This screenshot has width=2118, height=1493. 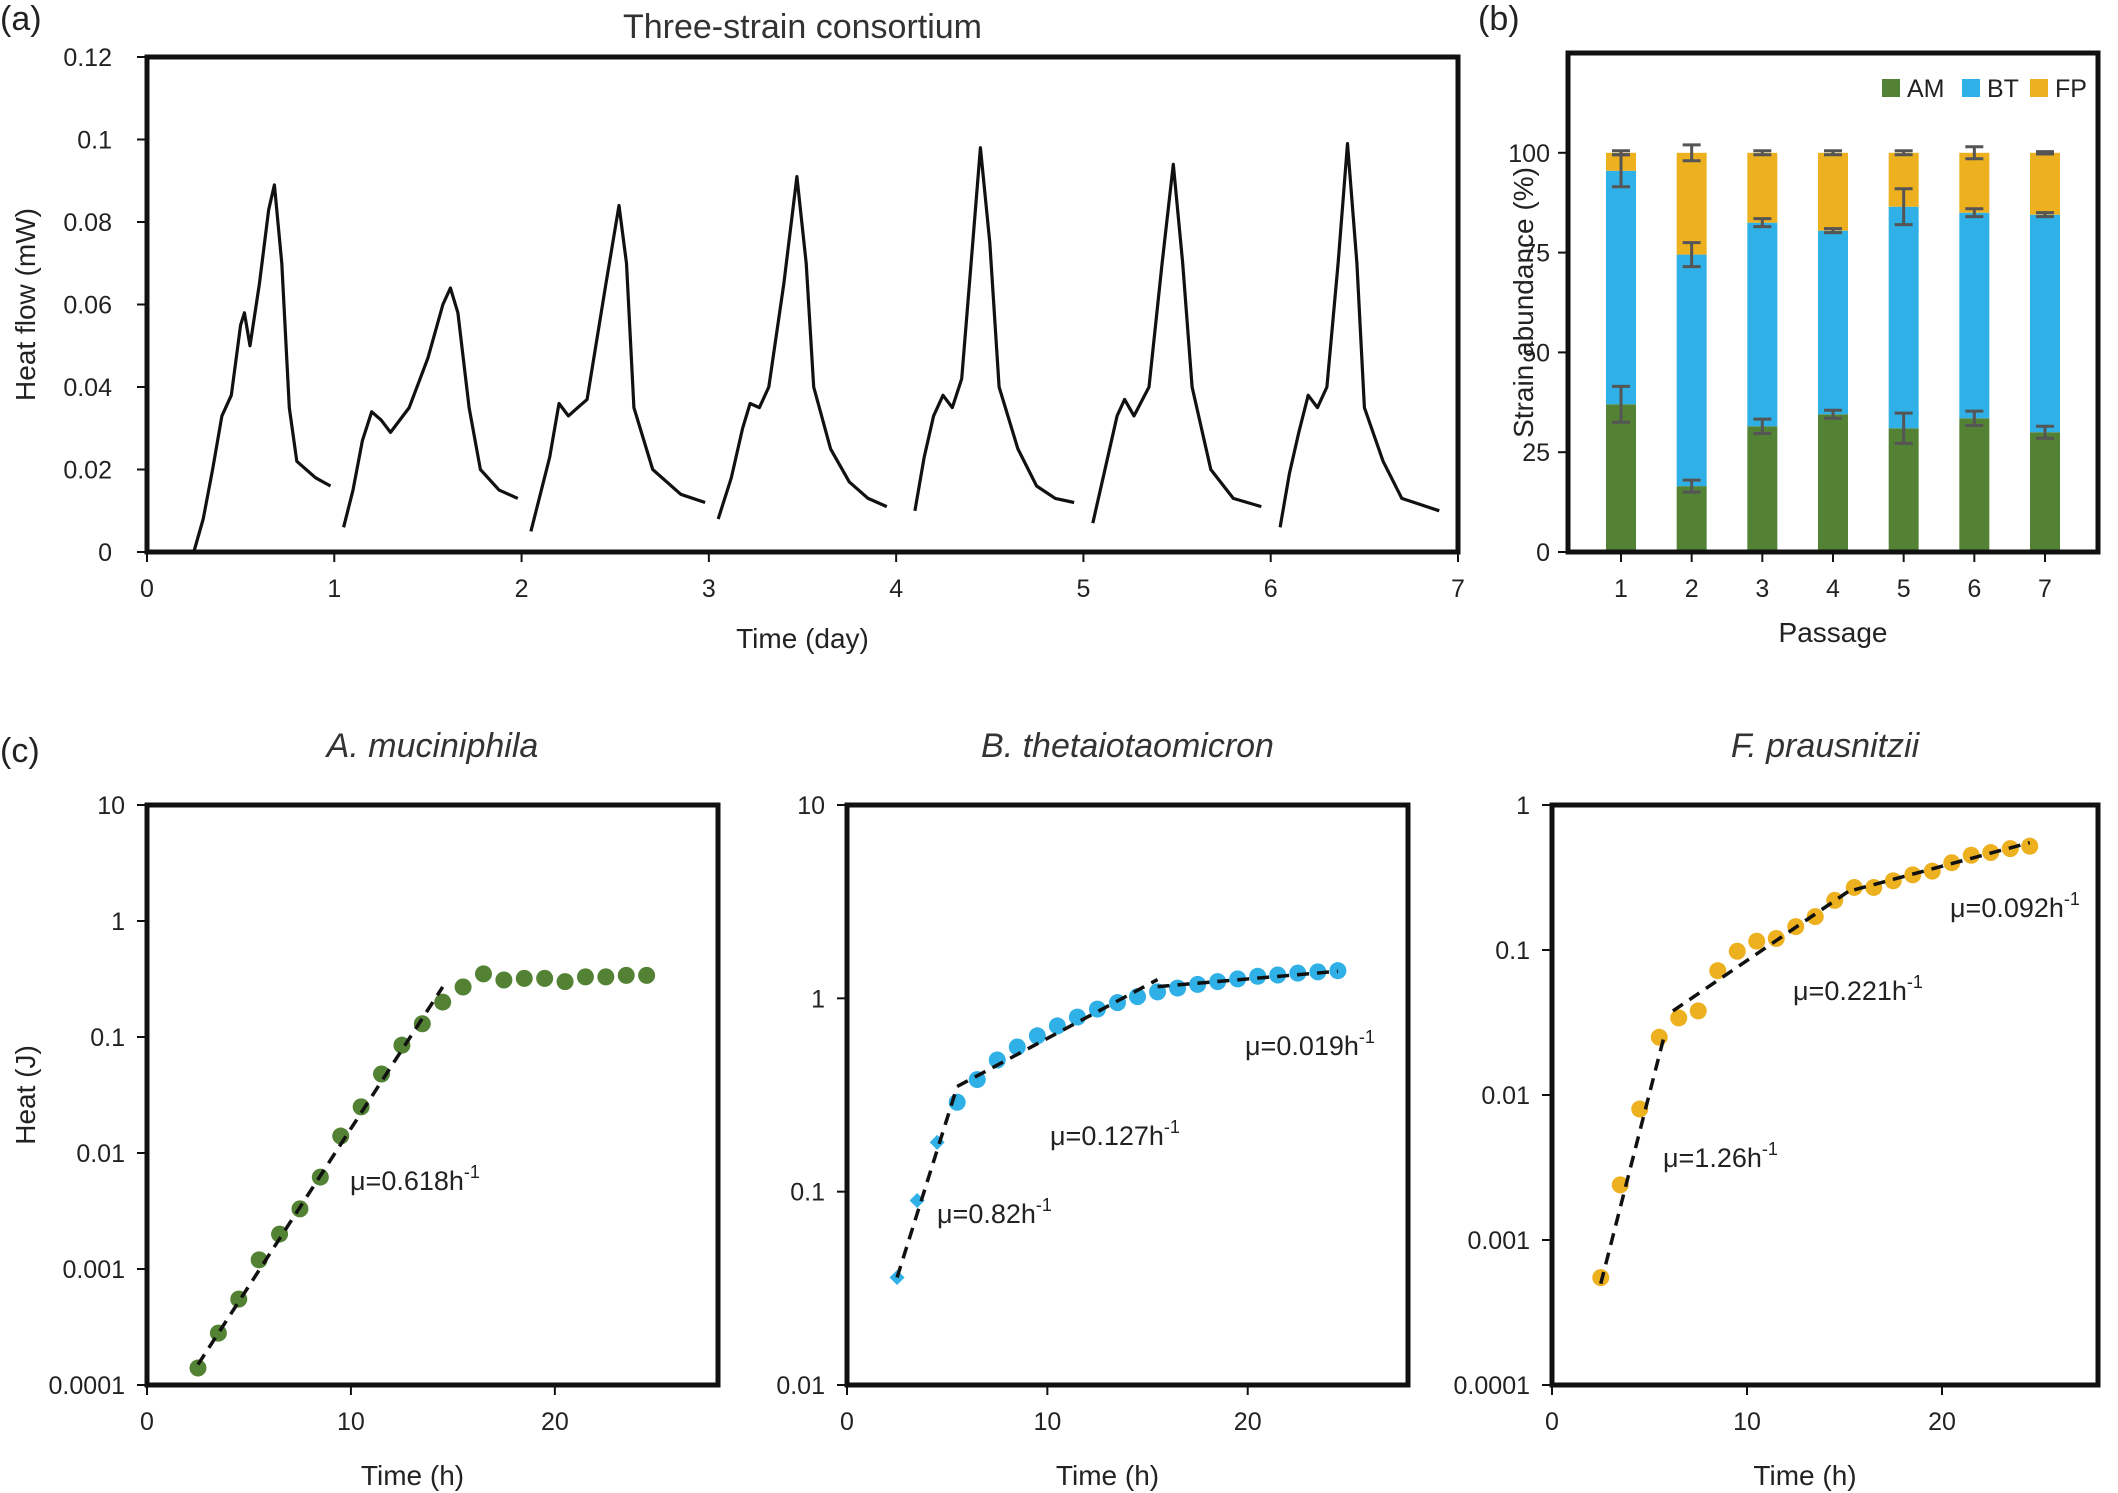 I want to click on growth-rate-label: μ=0.618h-1, so click(x=415, y=1179).